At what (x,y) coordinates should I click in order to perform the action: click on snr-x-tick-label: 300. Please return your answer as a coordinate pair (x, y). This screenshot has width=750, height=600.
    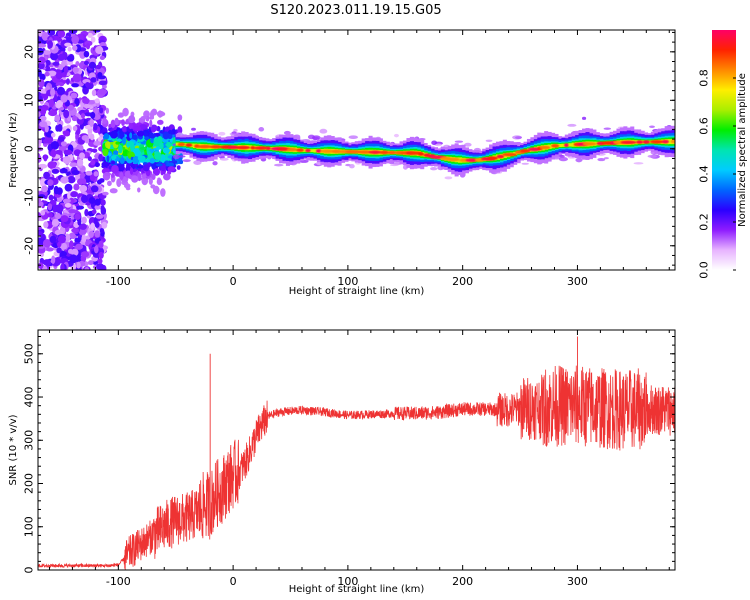
    Looking at the image, I should click on (577, 581).